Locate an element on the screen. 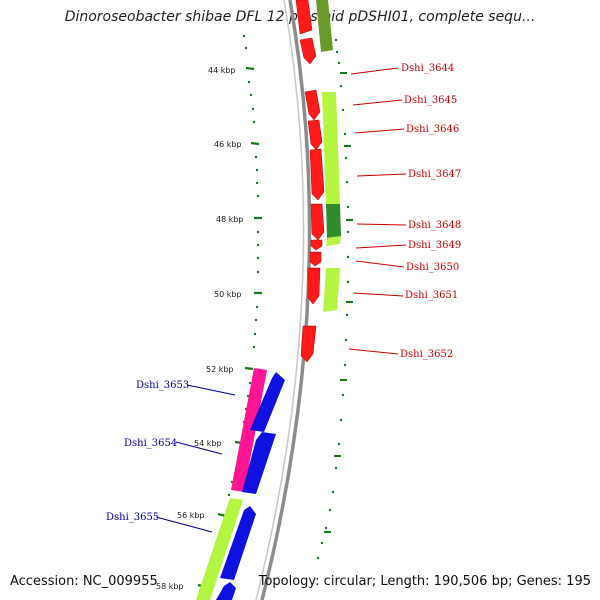 The image size is (600, 600). gene-label-dshi-3645: Dshi_3645 is located at coordinates (430, 100).